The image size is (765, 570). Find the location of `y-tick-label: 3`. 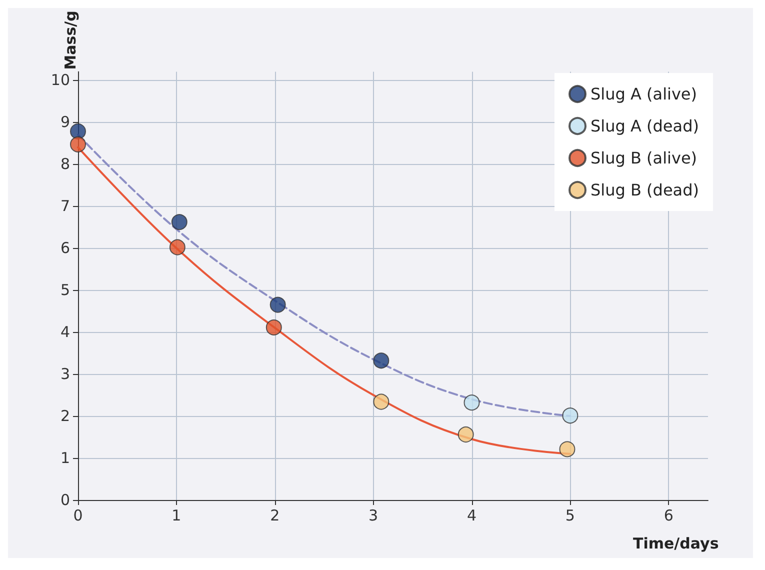

y-tick-label: 3 is located at coordinates (65, 374).